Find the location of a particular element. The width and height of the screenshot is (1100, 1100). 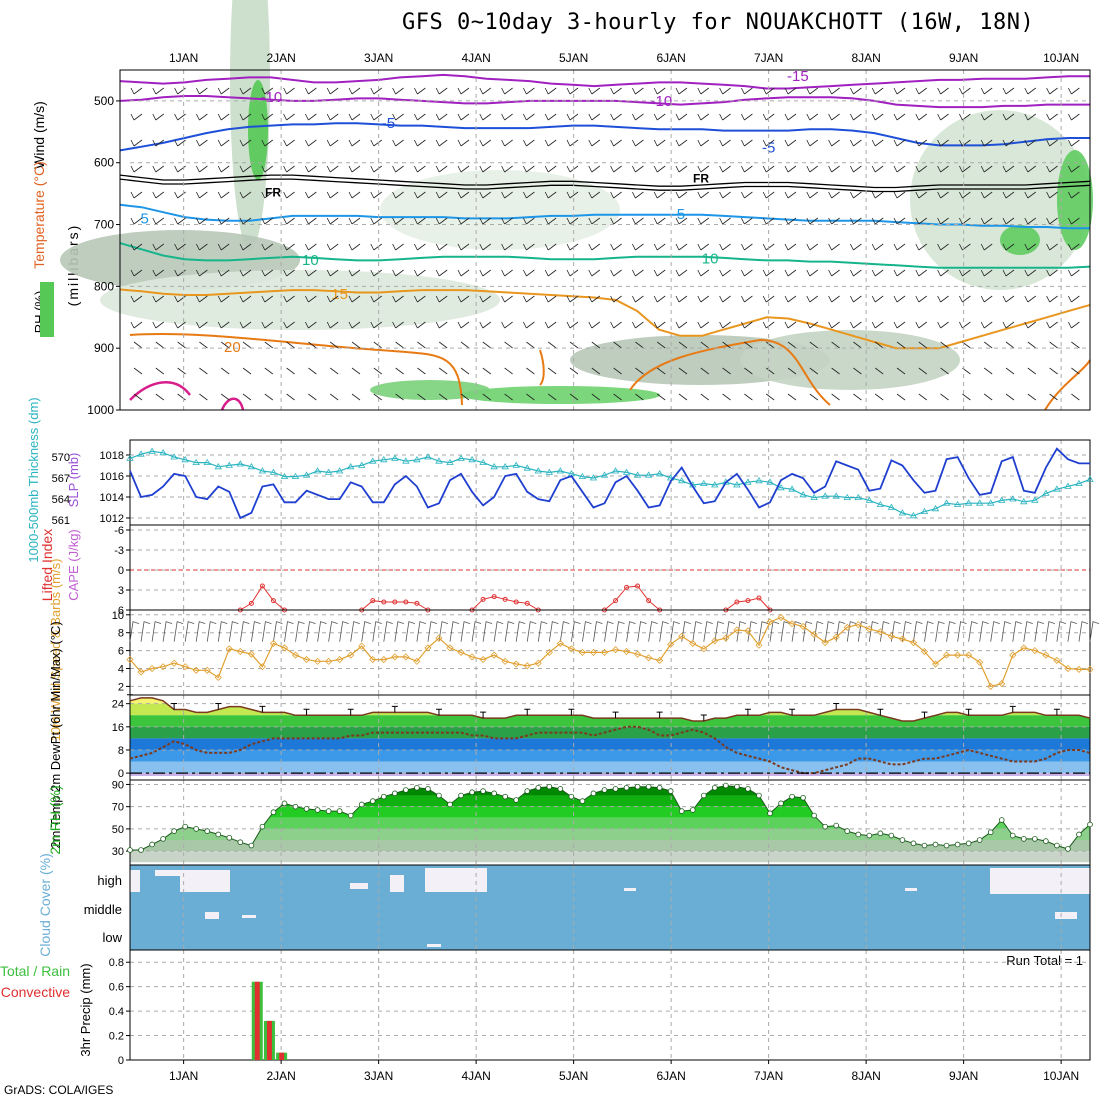

rh-shade is located at coordinates (560, 395).